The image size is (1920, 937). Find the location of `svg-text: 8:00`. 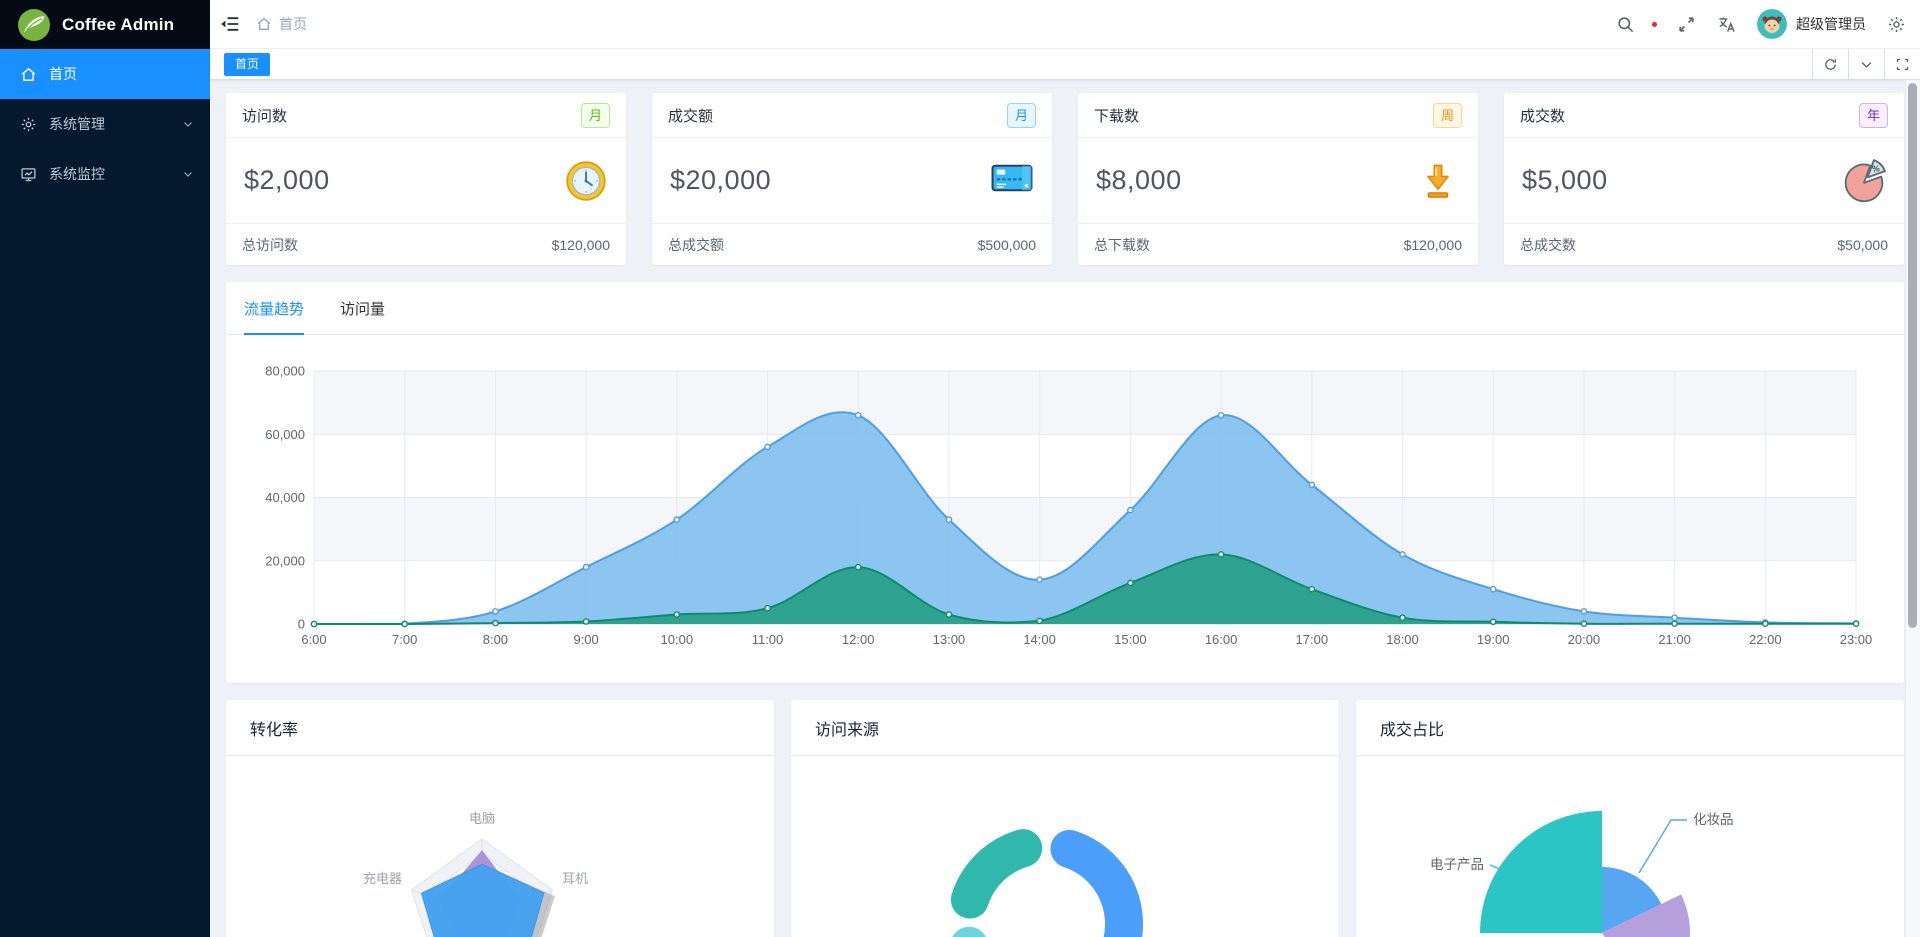

svg-text: 8:00 is located at coordinates (495, 639).